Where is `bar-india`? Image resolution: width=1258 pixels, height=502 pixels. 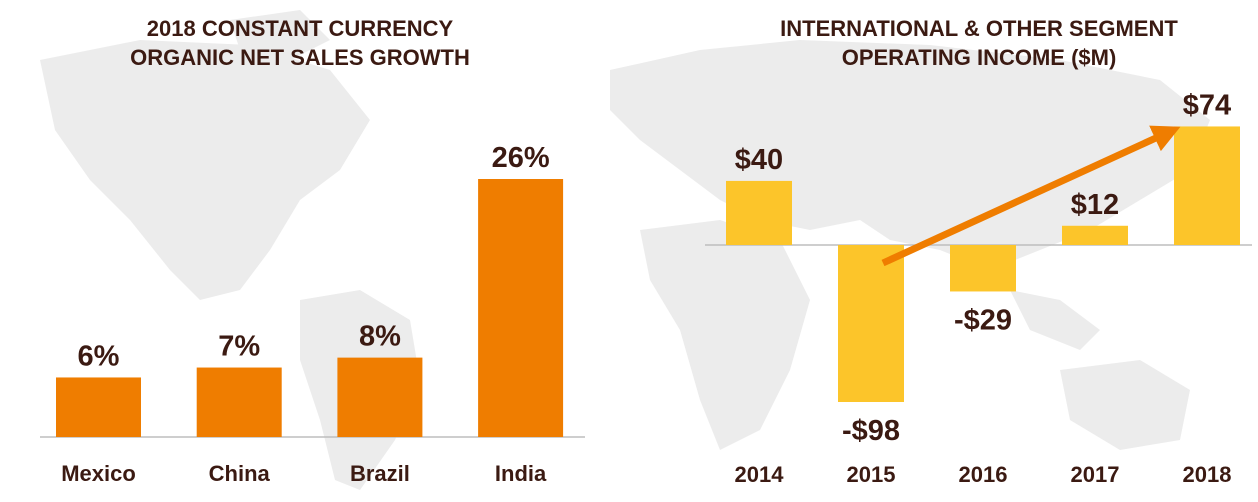 bar-india is located at coordinates (521, 308).